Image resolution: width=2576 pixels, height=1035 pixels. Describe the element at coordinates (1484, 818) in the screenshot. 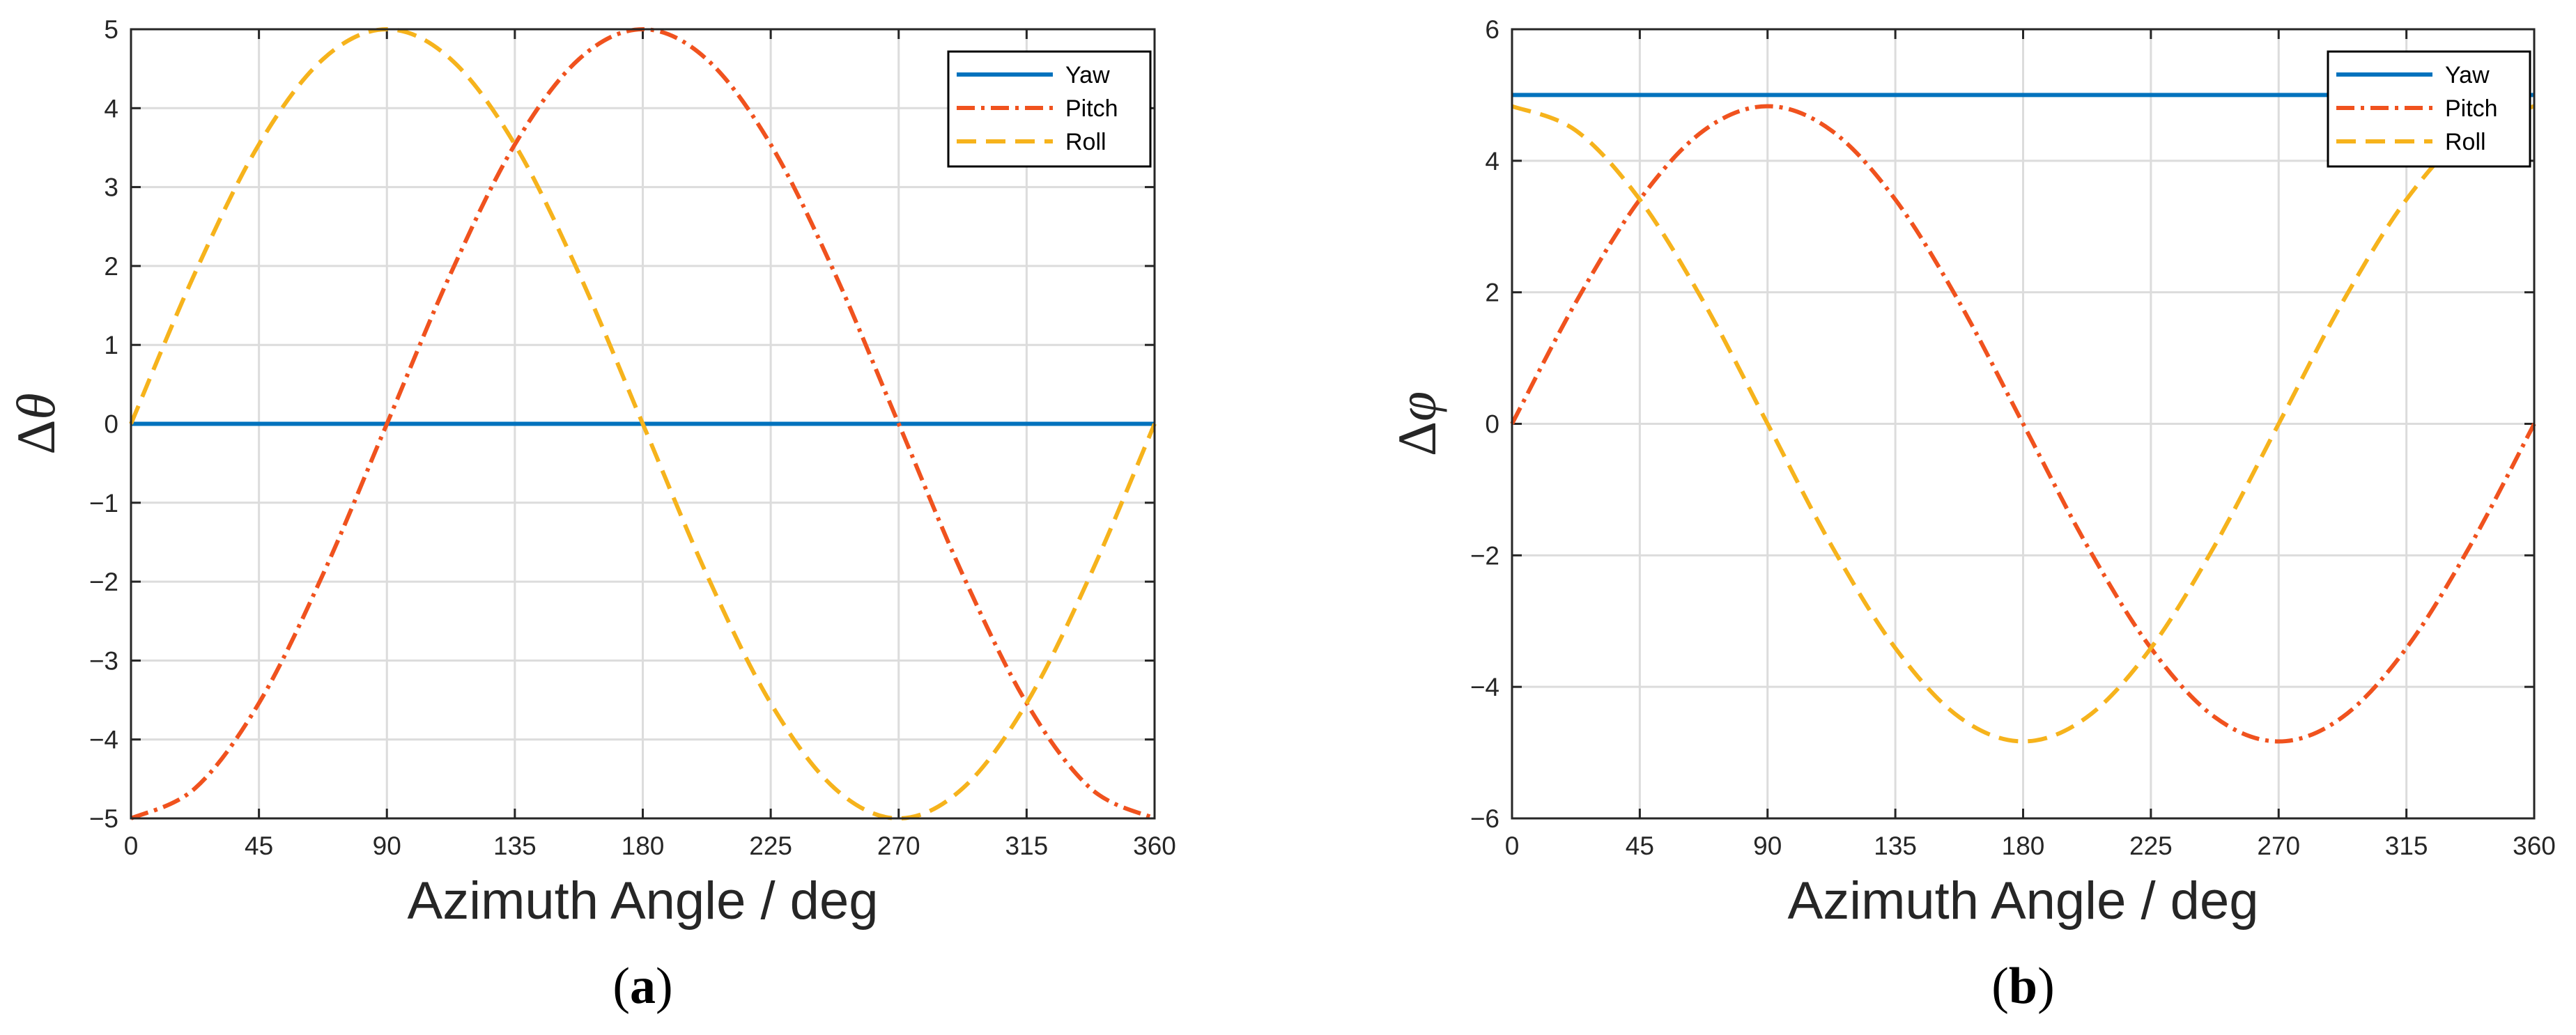

I see `y-tick-label: −6` at that location.